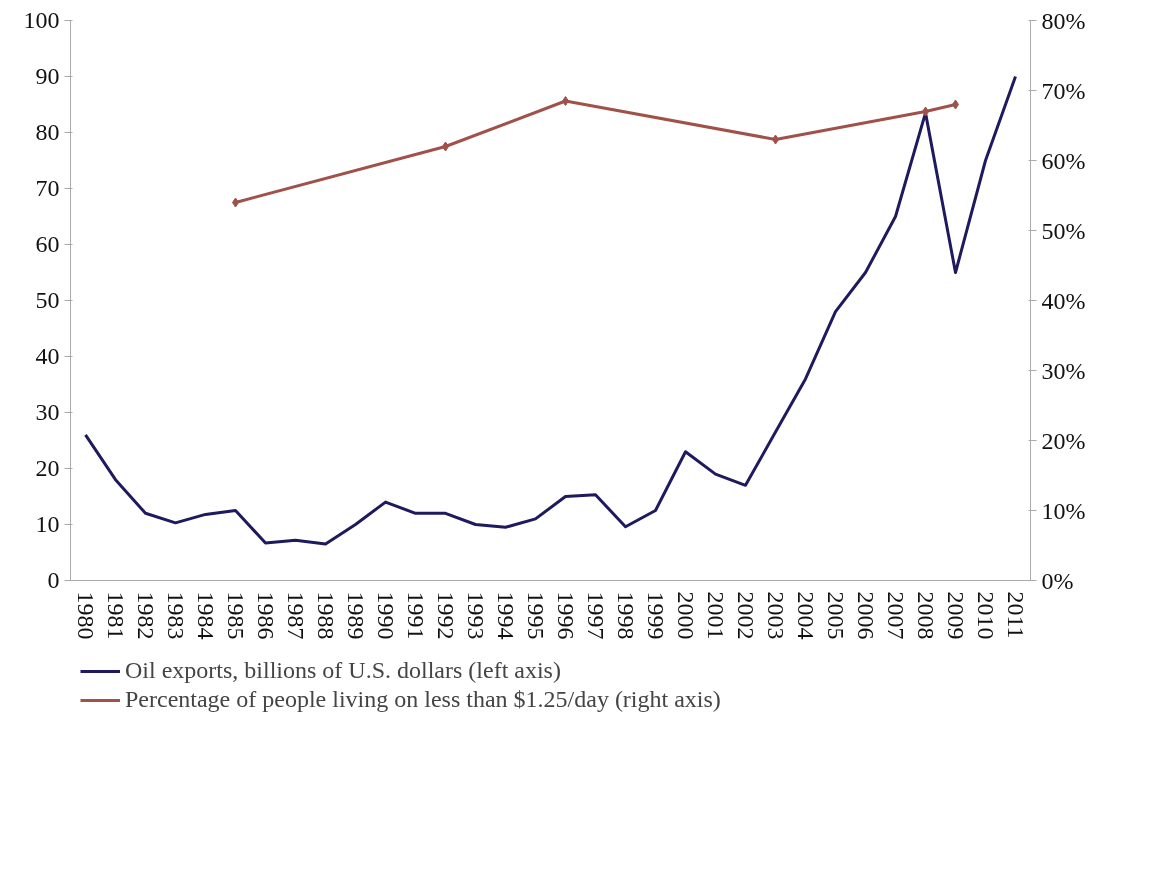 This screenshot has width=1169, height=886. What do you see at coordinates (1063, 440) in the screenshot?
I see `y2-tick-label: 20%` at bounding box center [1063, 440].